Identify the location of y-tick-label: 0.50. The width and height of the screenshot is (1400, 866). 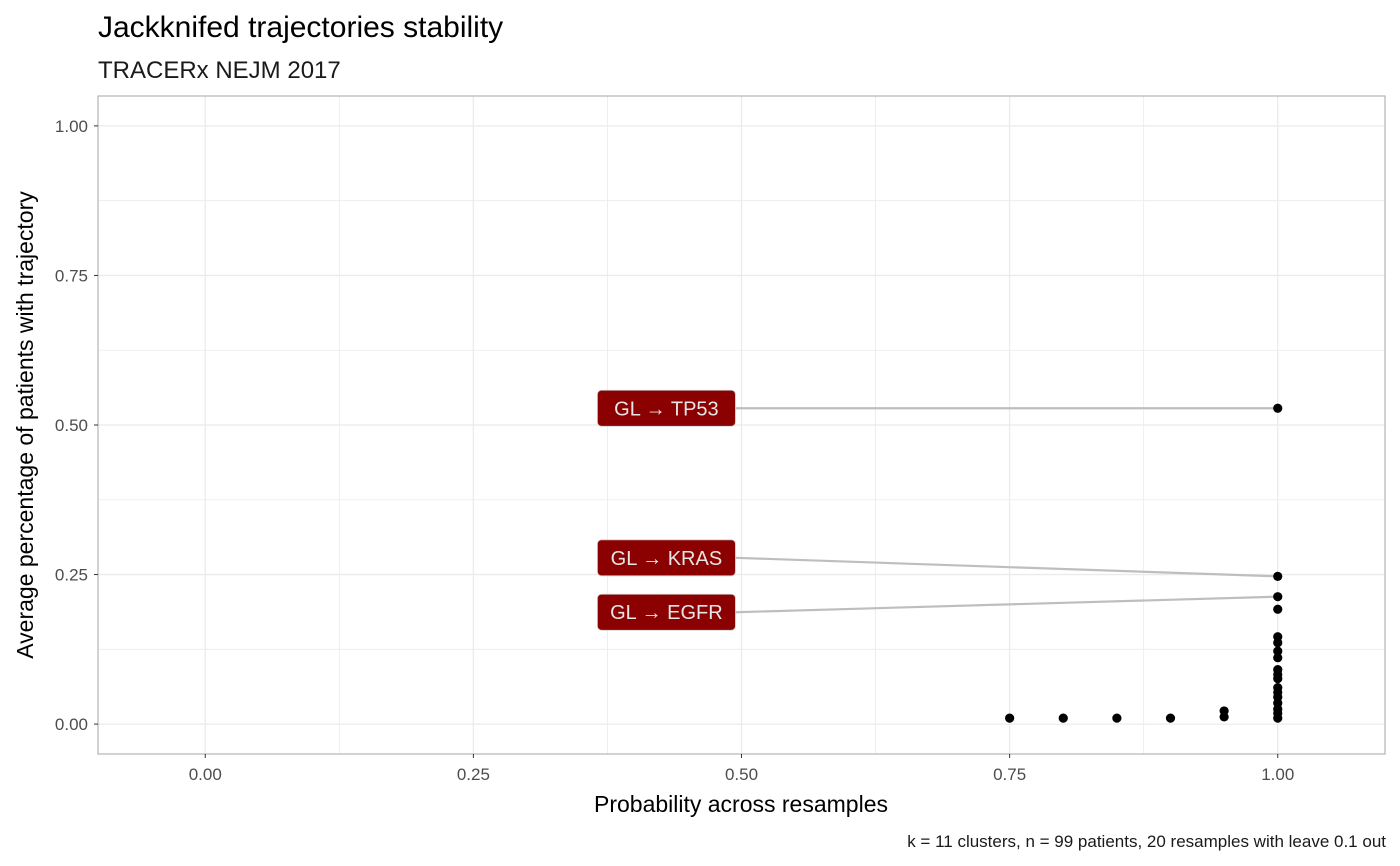
(71, 425).